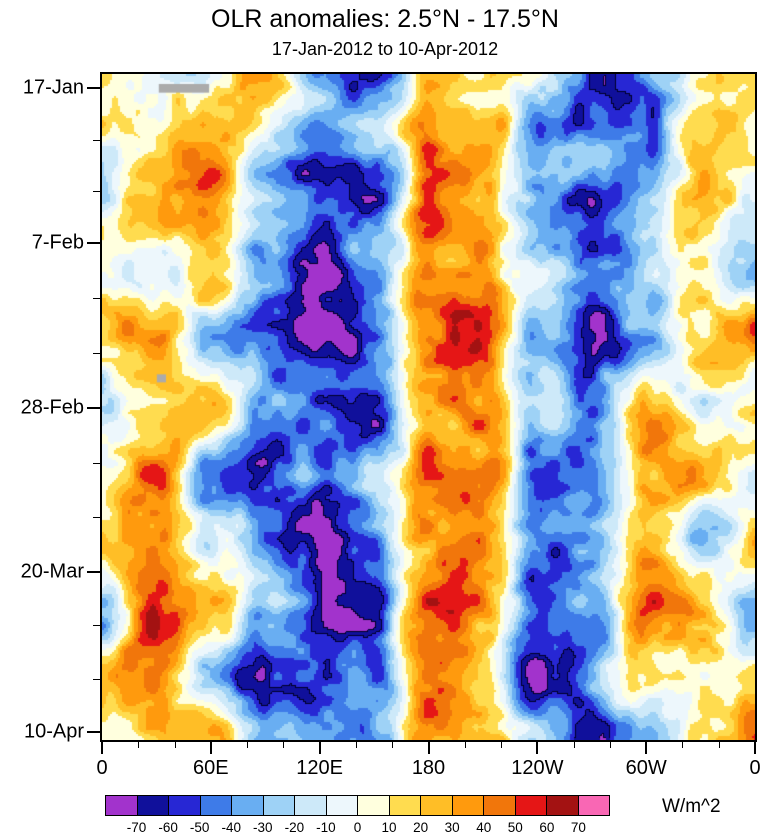  What do you see at coordinates (357, 827) in the screenshot?
I see `colorbar-tick-label: 0` at bounding box center [357, 827].